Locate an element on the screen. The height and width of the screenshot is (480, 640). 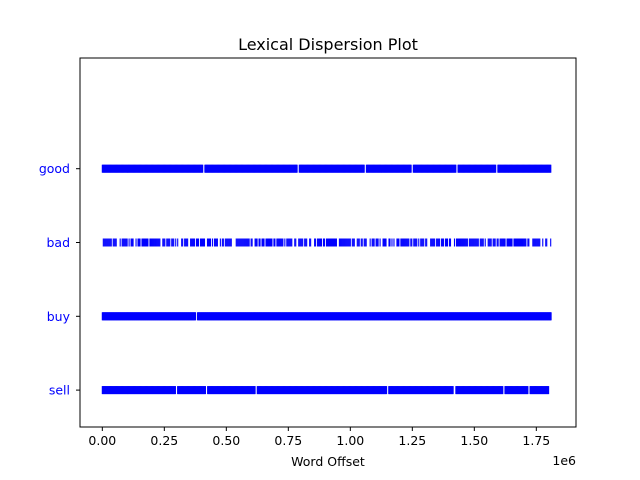
x-tick-label: 1.50 is located at coordinates (474, 440).